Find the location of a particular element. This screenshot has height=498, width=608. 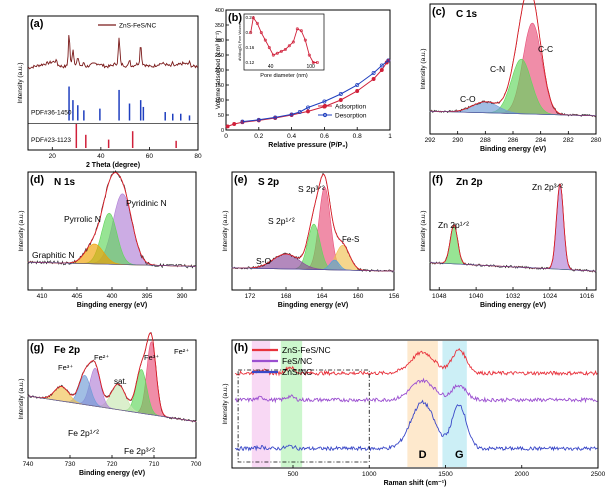

xrd-xtick-label: 60 is located at coordinates (150, 156).